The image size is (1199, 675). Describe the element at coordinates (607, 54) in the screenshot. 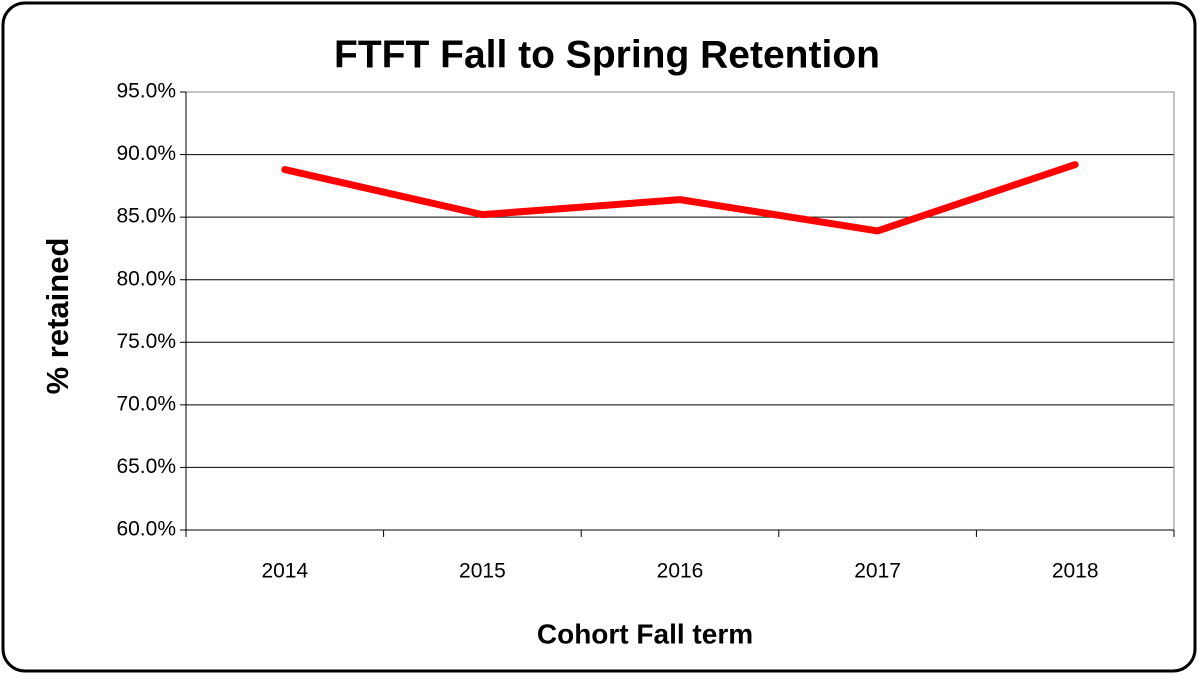

I see `chart-title: FTFT Fall to Spring Retention` at that location.